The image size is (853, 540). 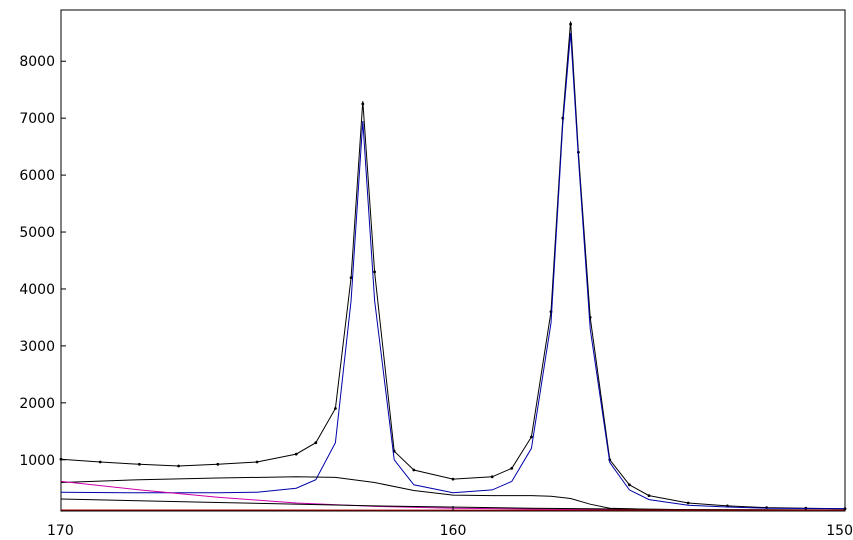 What do you see at coordinates (42, 261) in the screenshot?
I see `y-axis: 1000 2000 3000 4000 5000 6000 7000 8000` at bounding box center [42, 261].